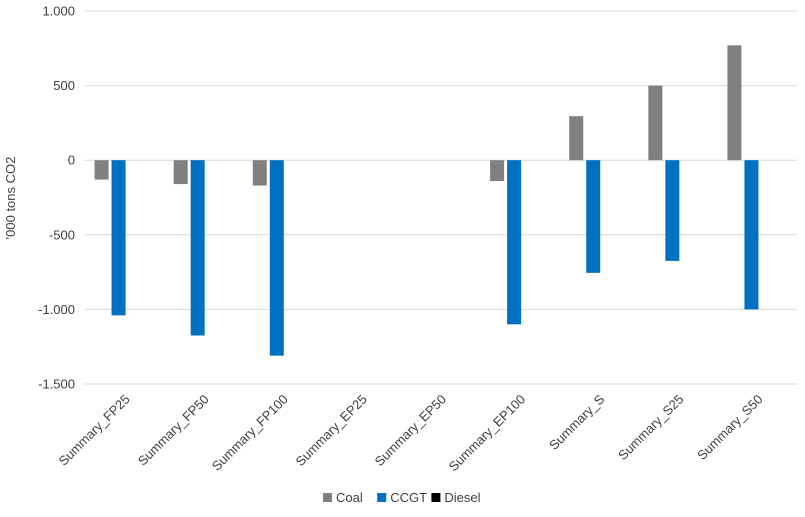 Image resolution: width=805 pixels, height=517 pixels. I want to click on legend-swatch-ccgt, so click(382, 497).